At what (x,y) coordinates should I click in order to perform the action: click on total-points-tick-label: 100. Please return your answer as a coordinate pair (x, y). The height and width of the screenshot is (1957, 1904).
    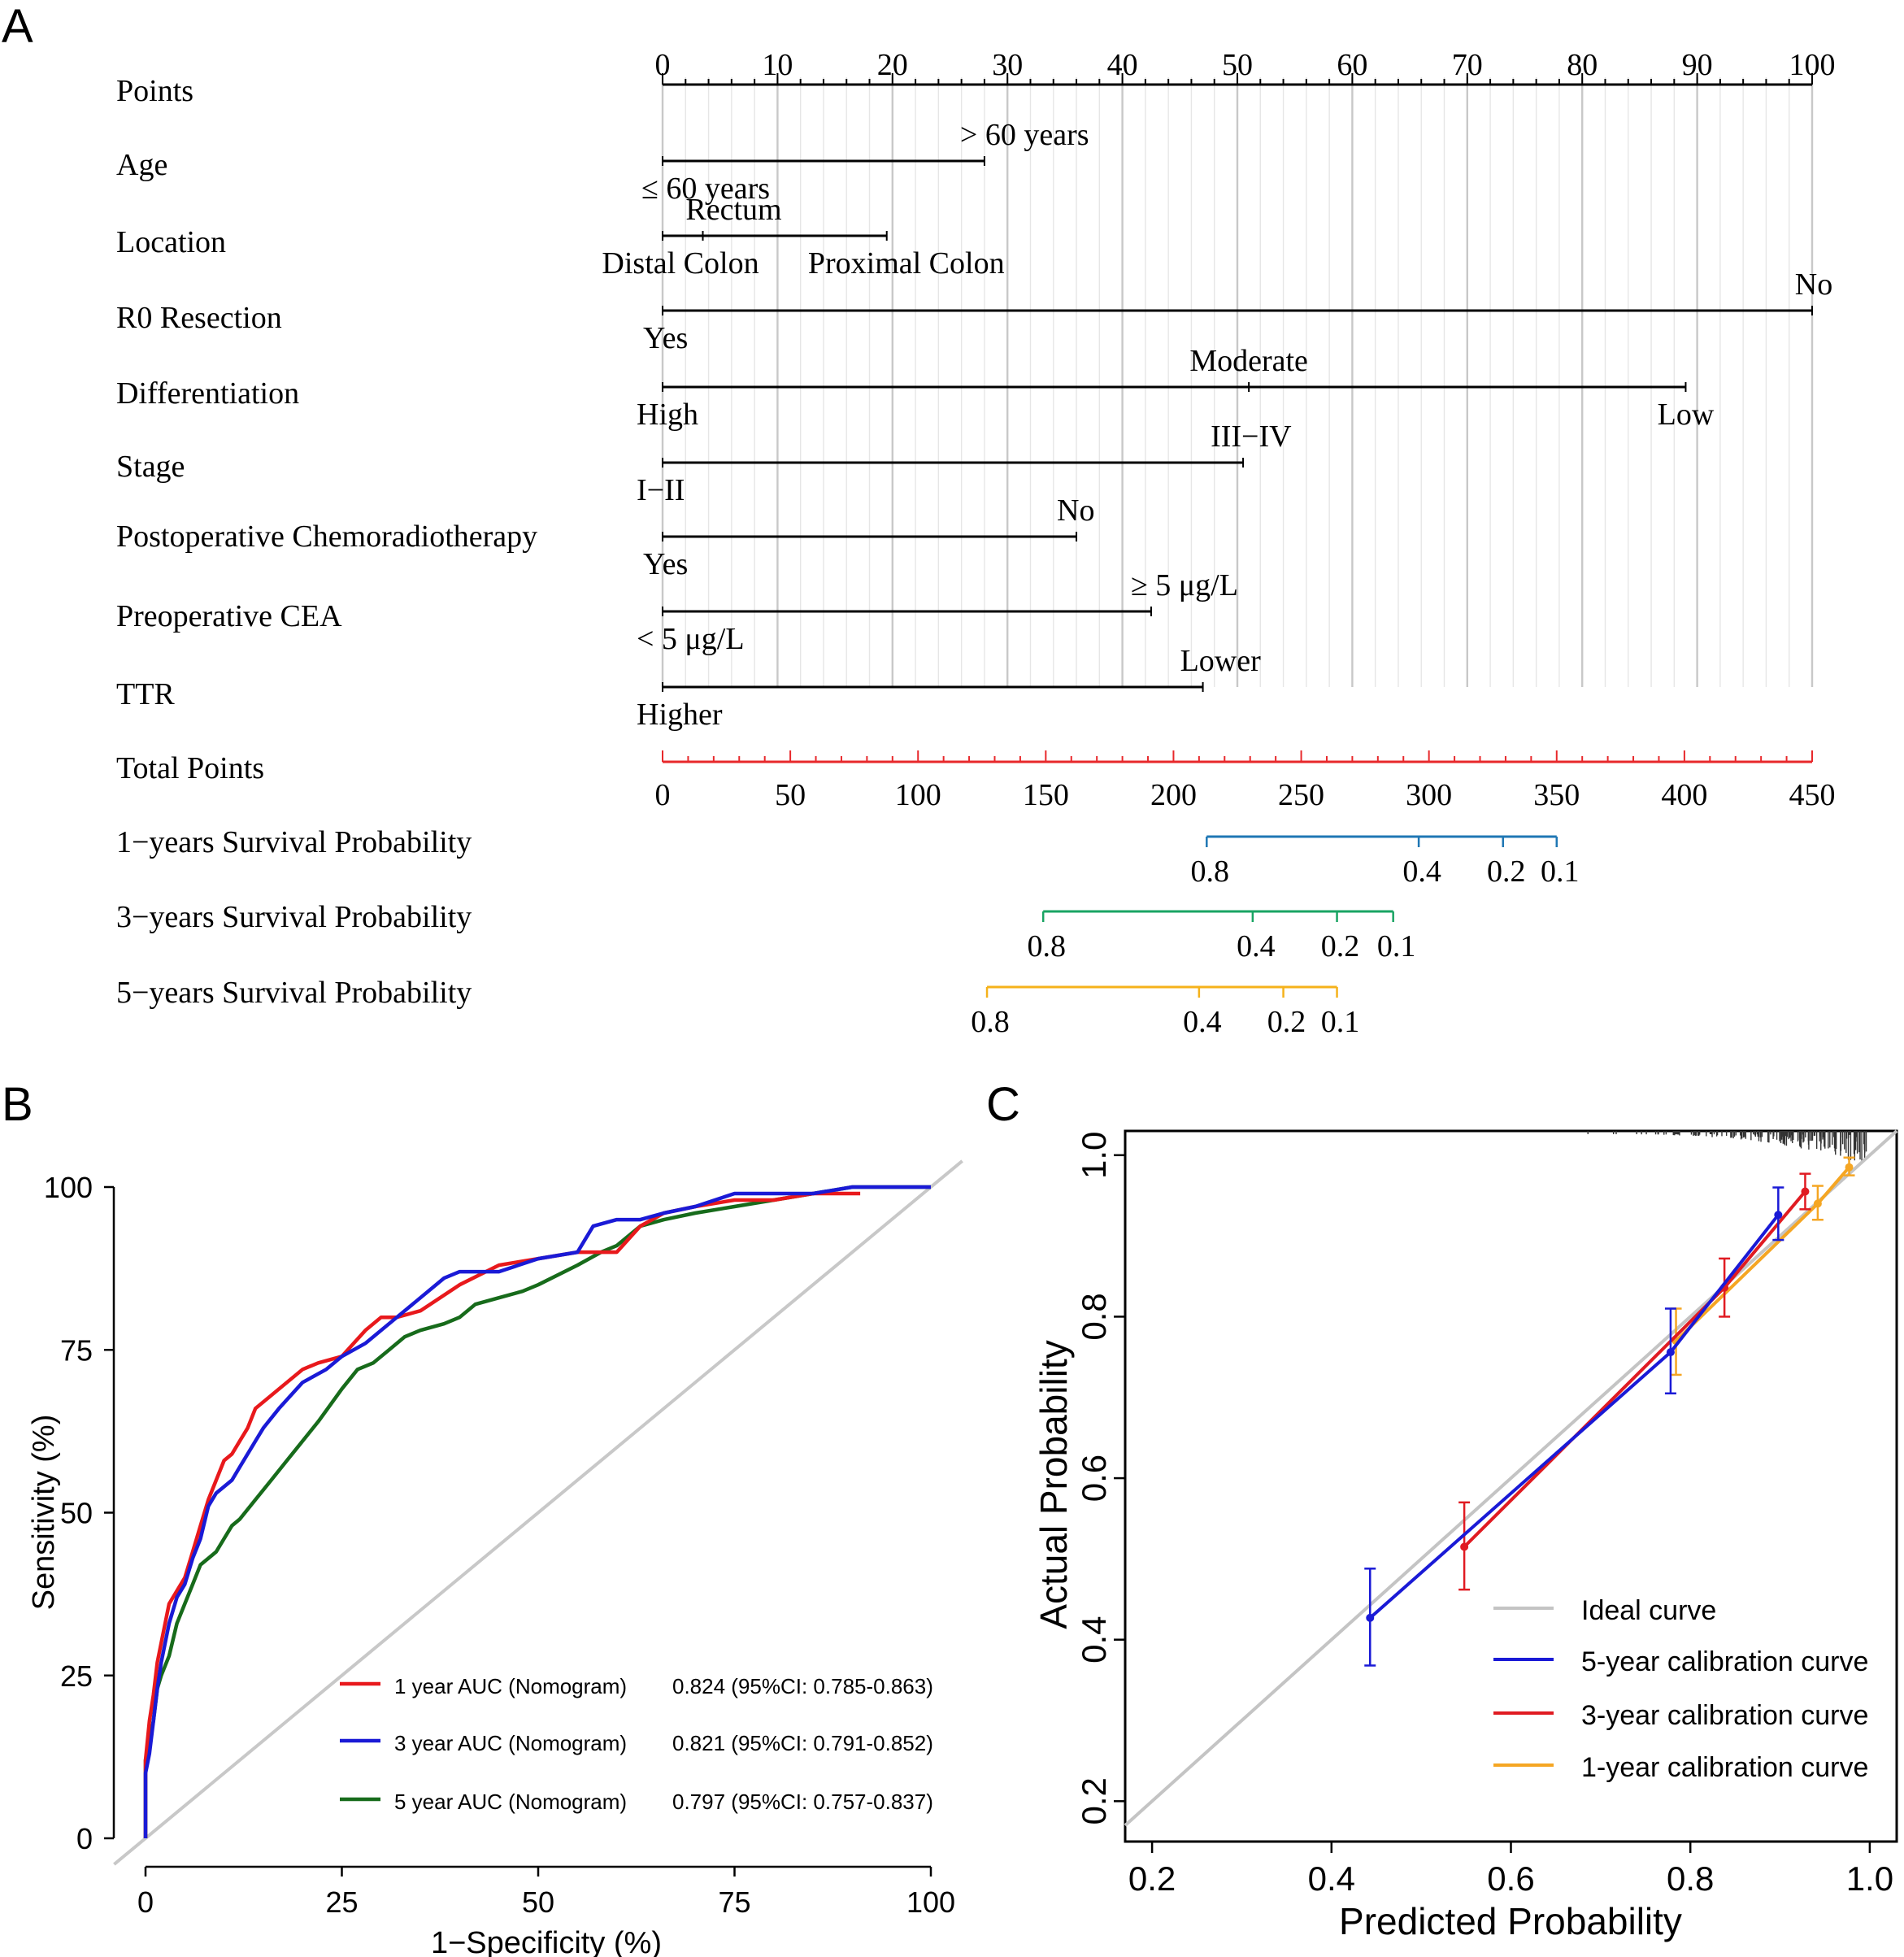
    Looking at the image, I should click on (918, 795).